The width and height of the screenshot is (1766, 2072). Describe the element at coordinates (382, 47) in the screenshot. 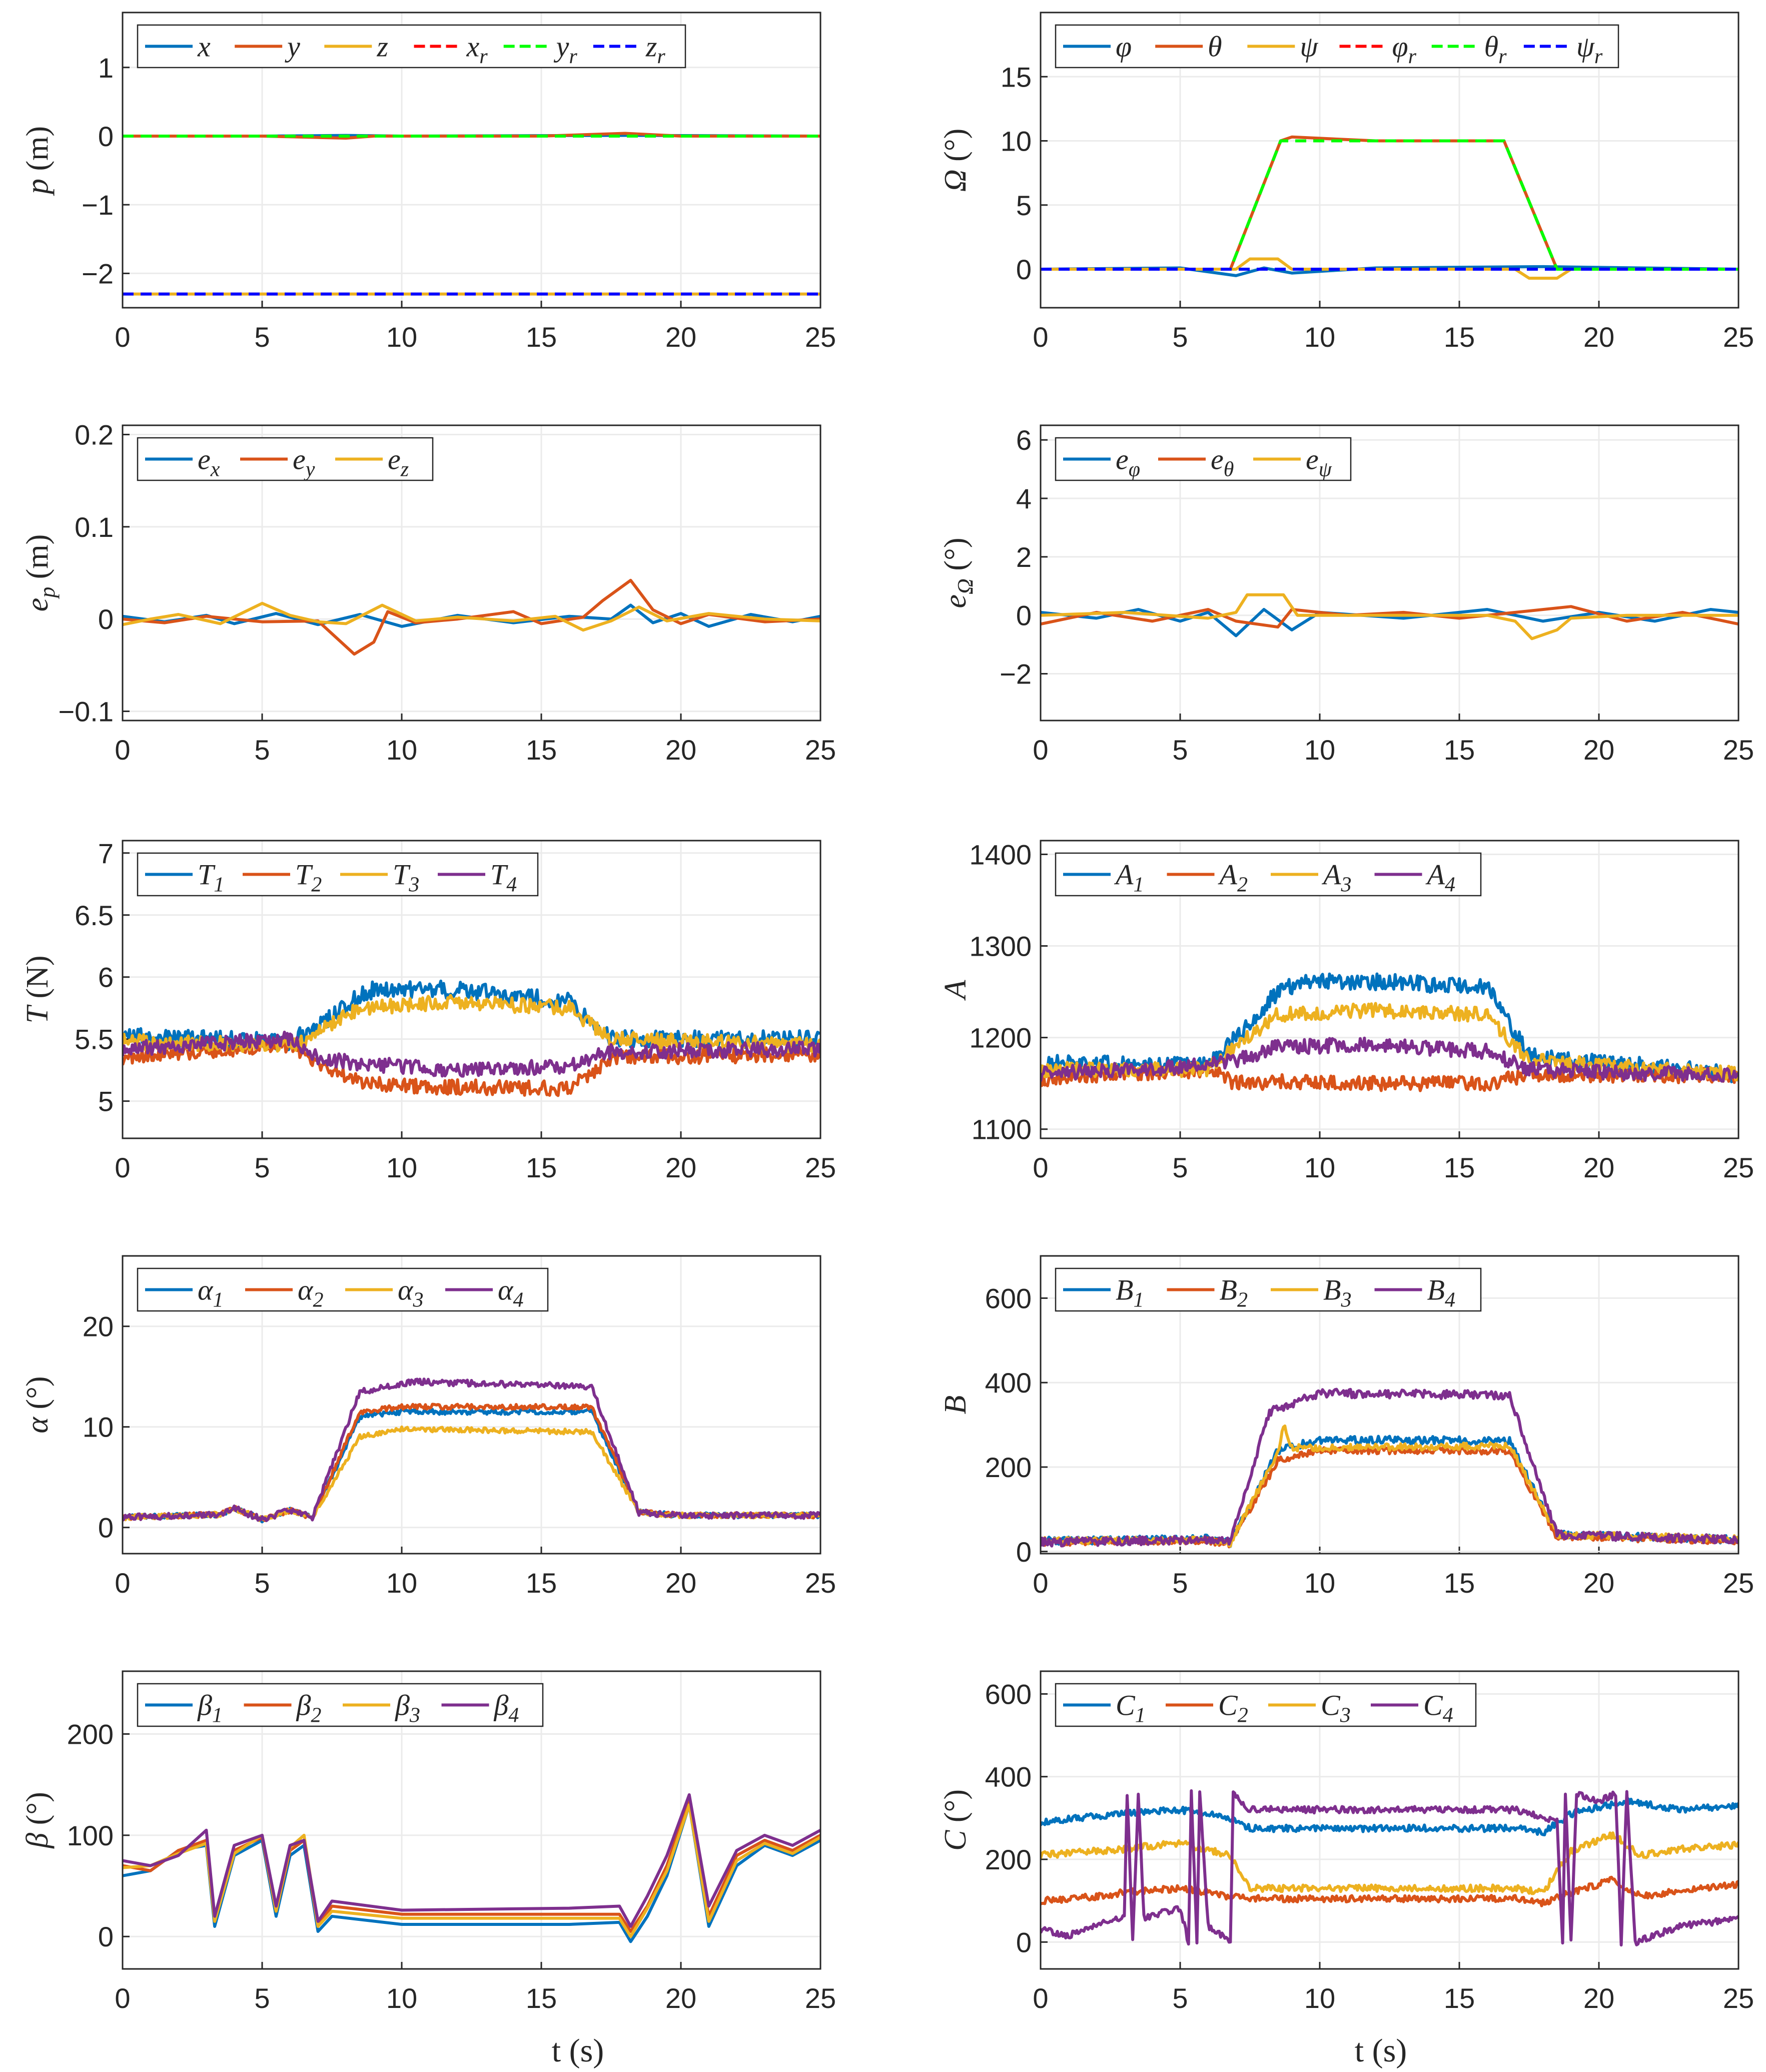

I see `legend-label: z` at that location.